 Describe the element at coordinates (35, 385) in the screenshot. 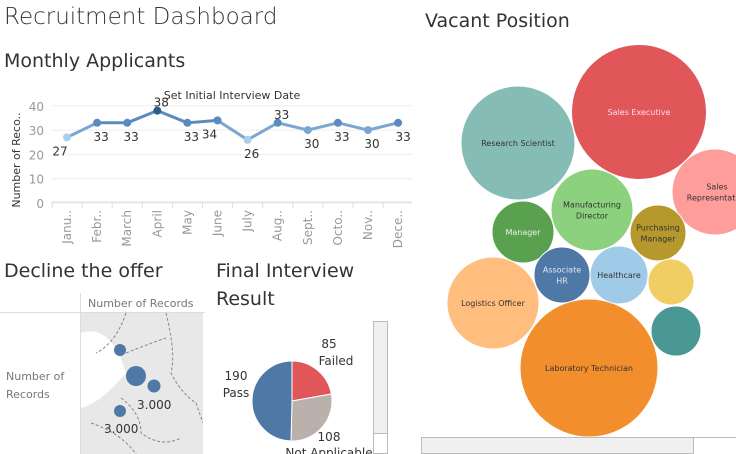

I see `map-row-header: Number of Records` at that location.